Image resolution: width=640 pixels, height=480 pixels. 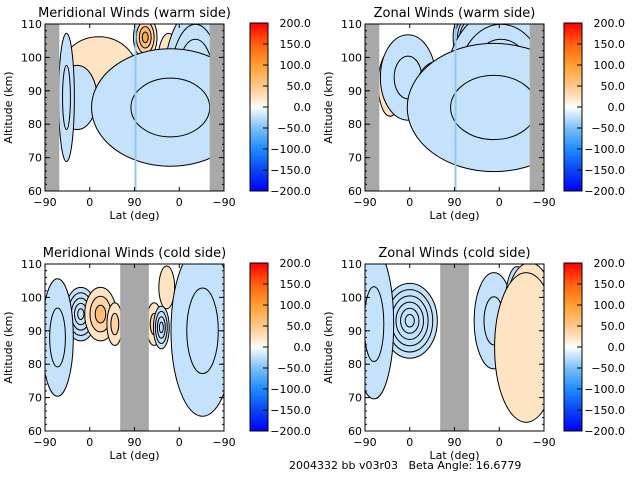 What do you see at coordinates (290, 149) in the screenshot?
I see `colorbar-tick-label: −100.0` at bounding box center [290, 149].